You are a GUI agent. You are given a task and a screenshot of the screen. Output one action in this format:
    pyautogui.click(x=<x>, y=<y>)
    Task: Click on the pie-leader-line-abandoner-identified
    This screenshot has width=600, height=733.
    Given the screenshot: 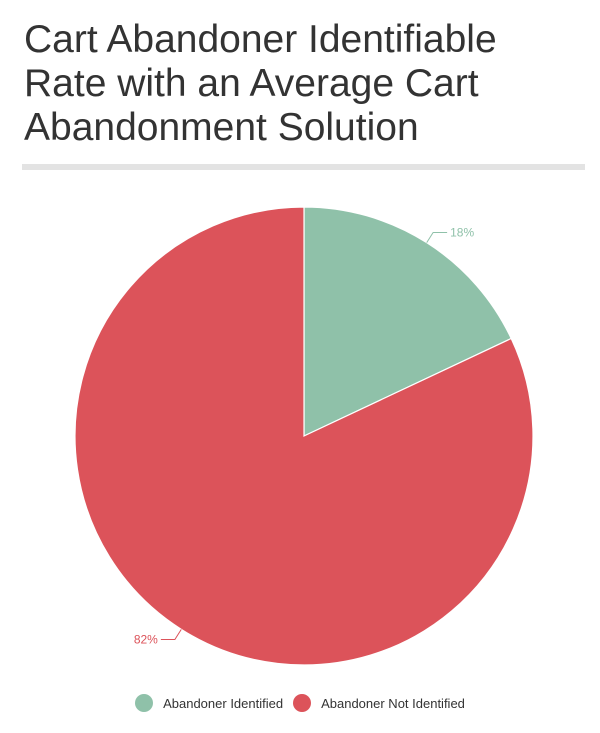 What is the action you would take?
    pyautogui.click(x=437, y=237)
    